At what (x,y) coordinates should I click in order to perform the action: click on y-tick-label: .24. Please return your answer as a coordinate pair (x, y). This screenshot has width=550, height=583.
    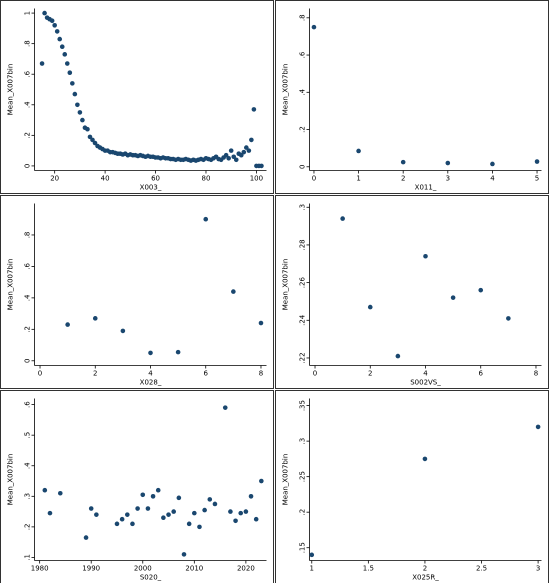
    Looking at the image, I should click on (303, 320).